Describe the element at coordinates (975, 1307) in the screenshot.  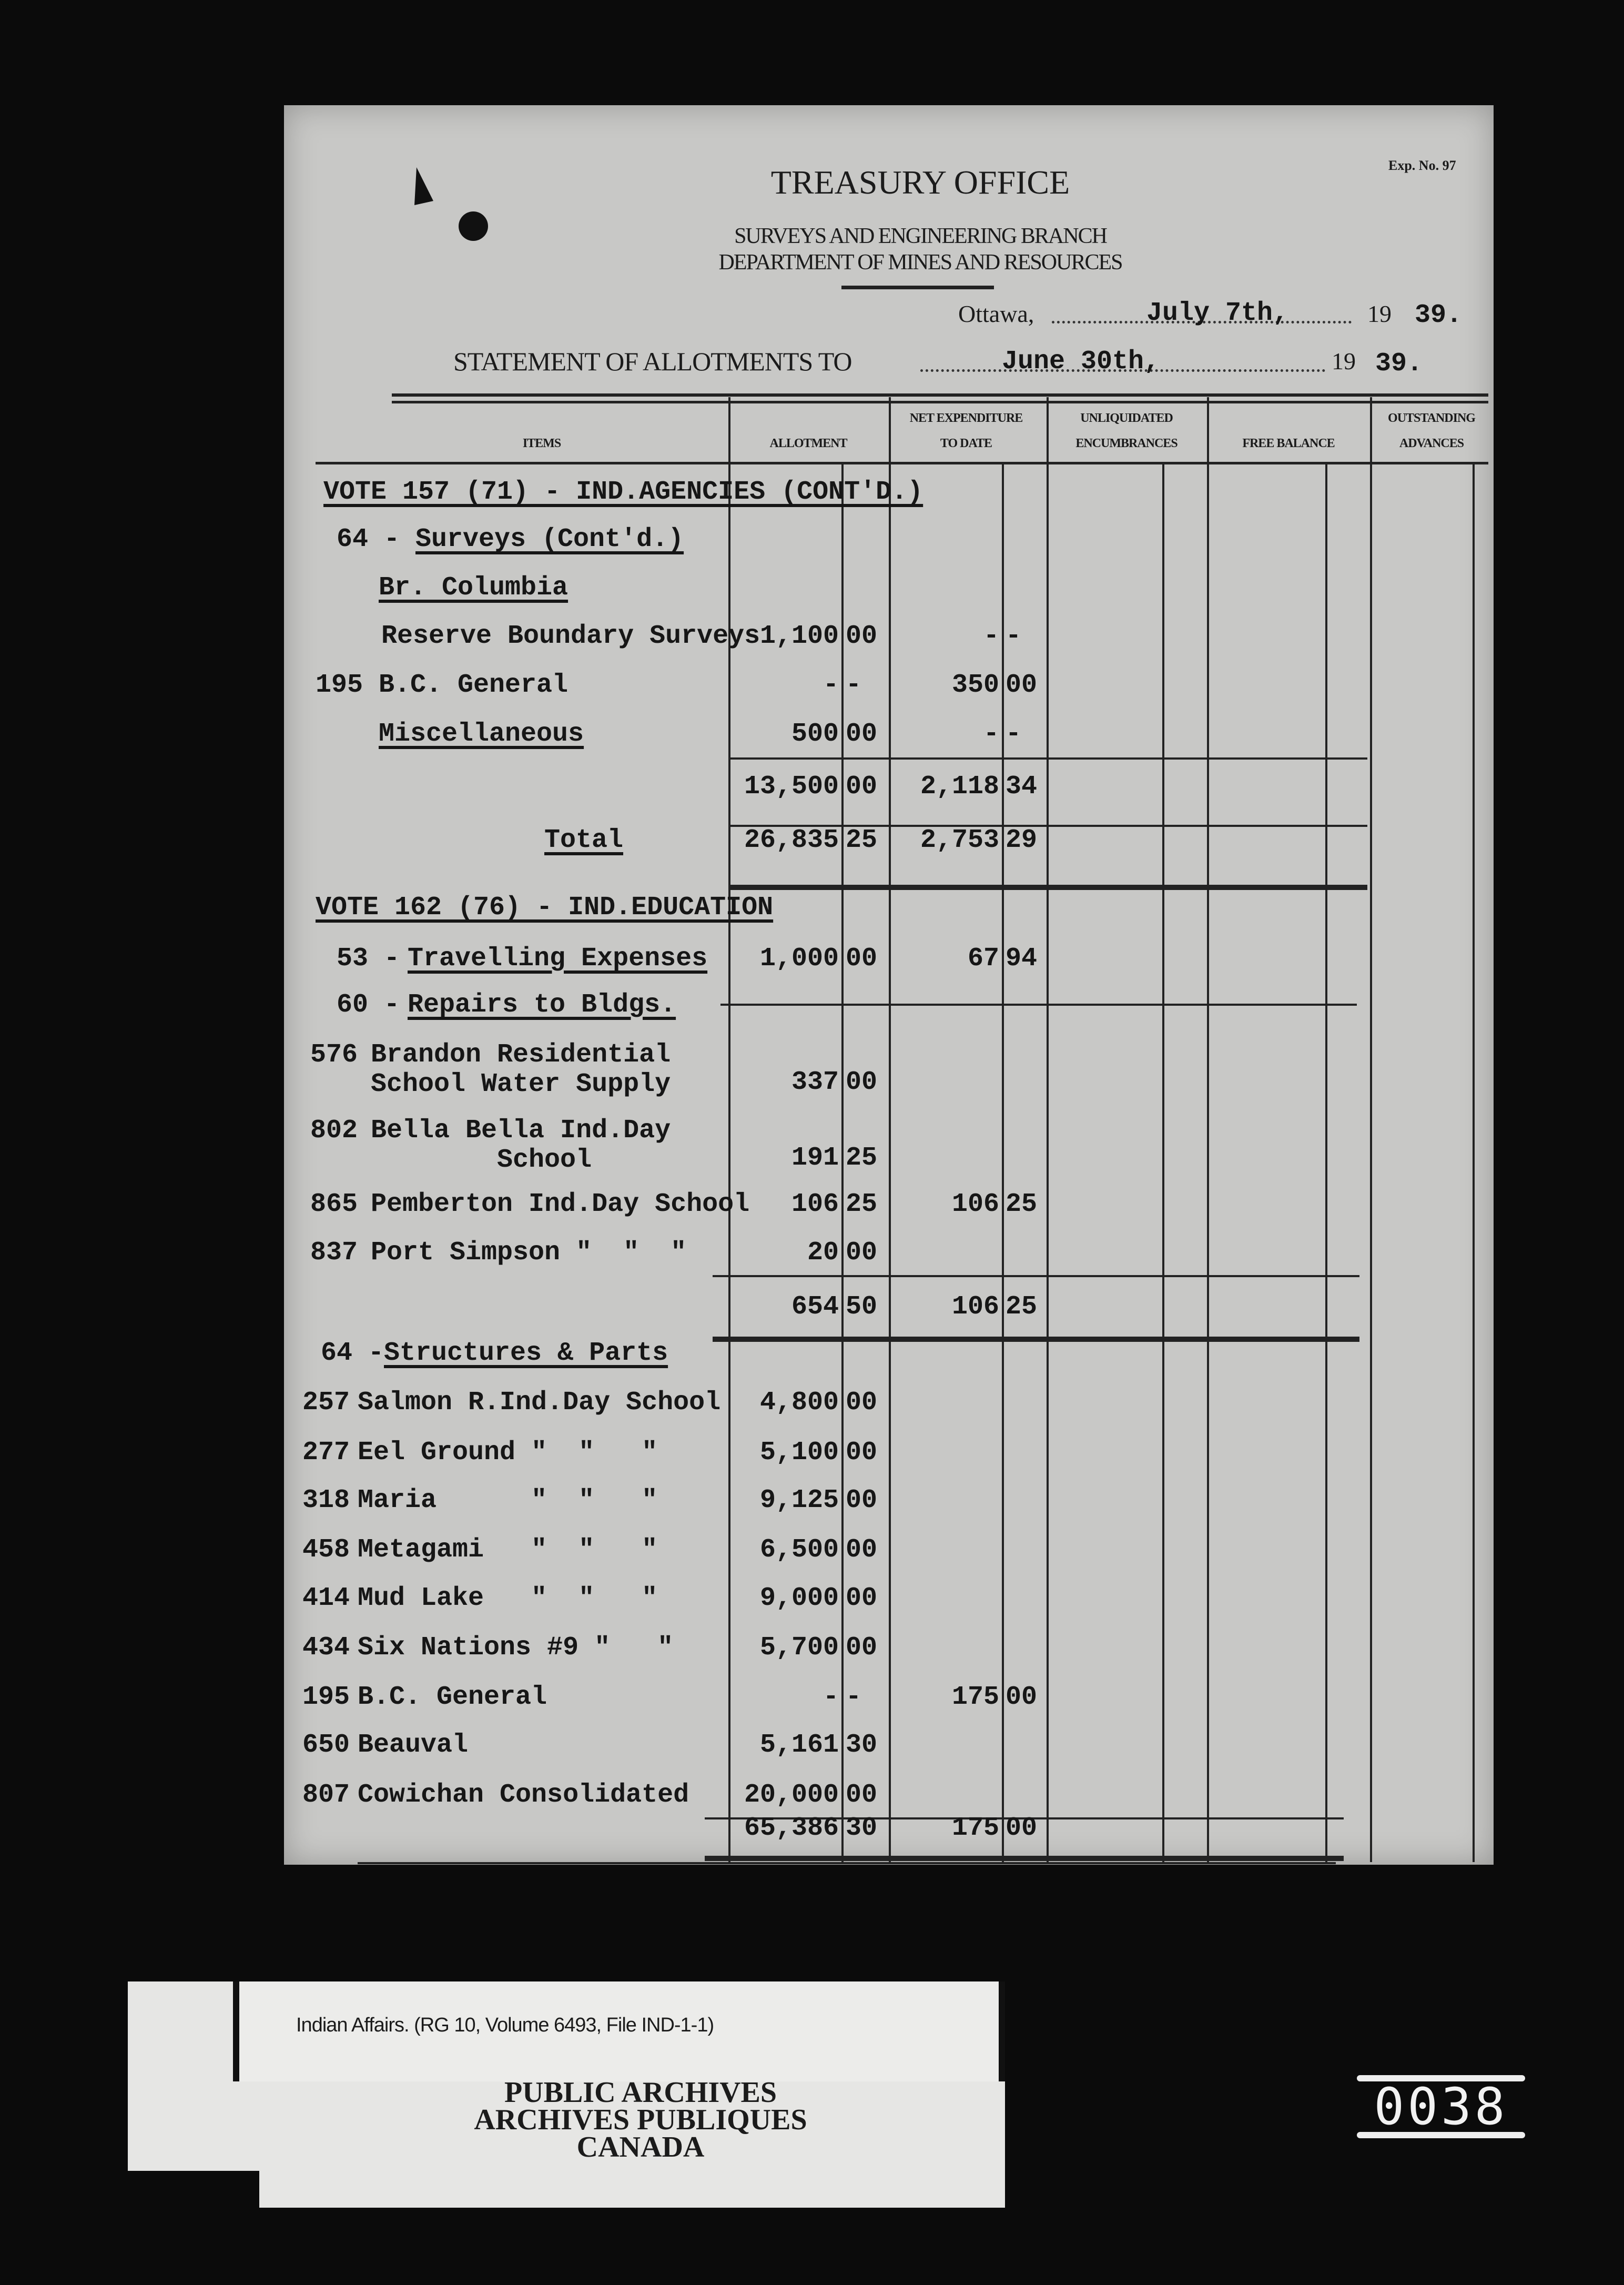
I see `net-expenditure-dollars: 106` at that location.